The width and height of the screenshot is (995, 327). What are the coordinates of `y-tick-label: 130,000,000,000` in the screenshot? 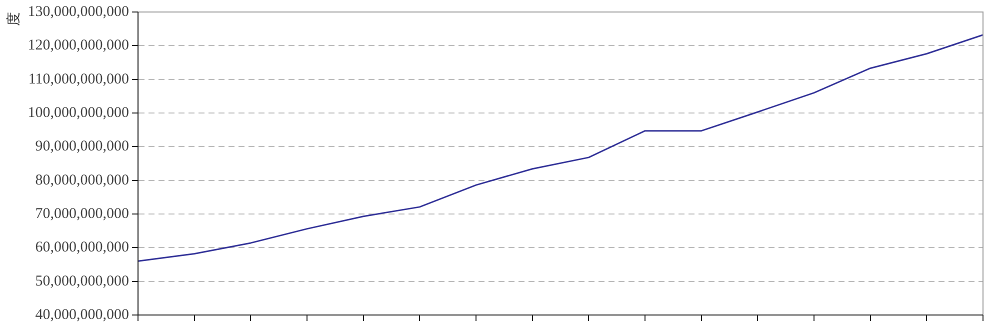 It's located at (79, 12).